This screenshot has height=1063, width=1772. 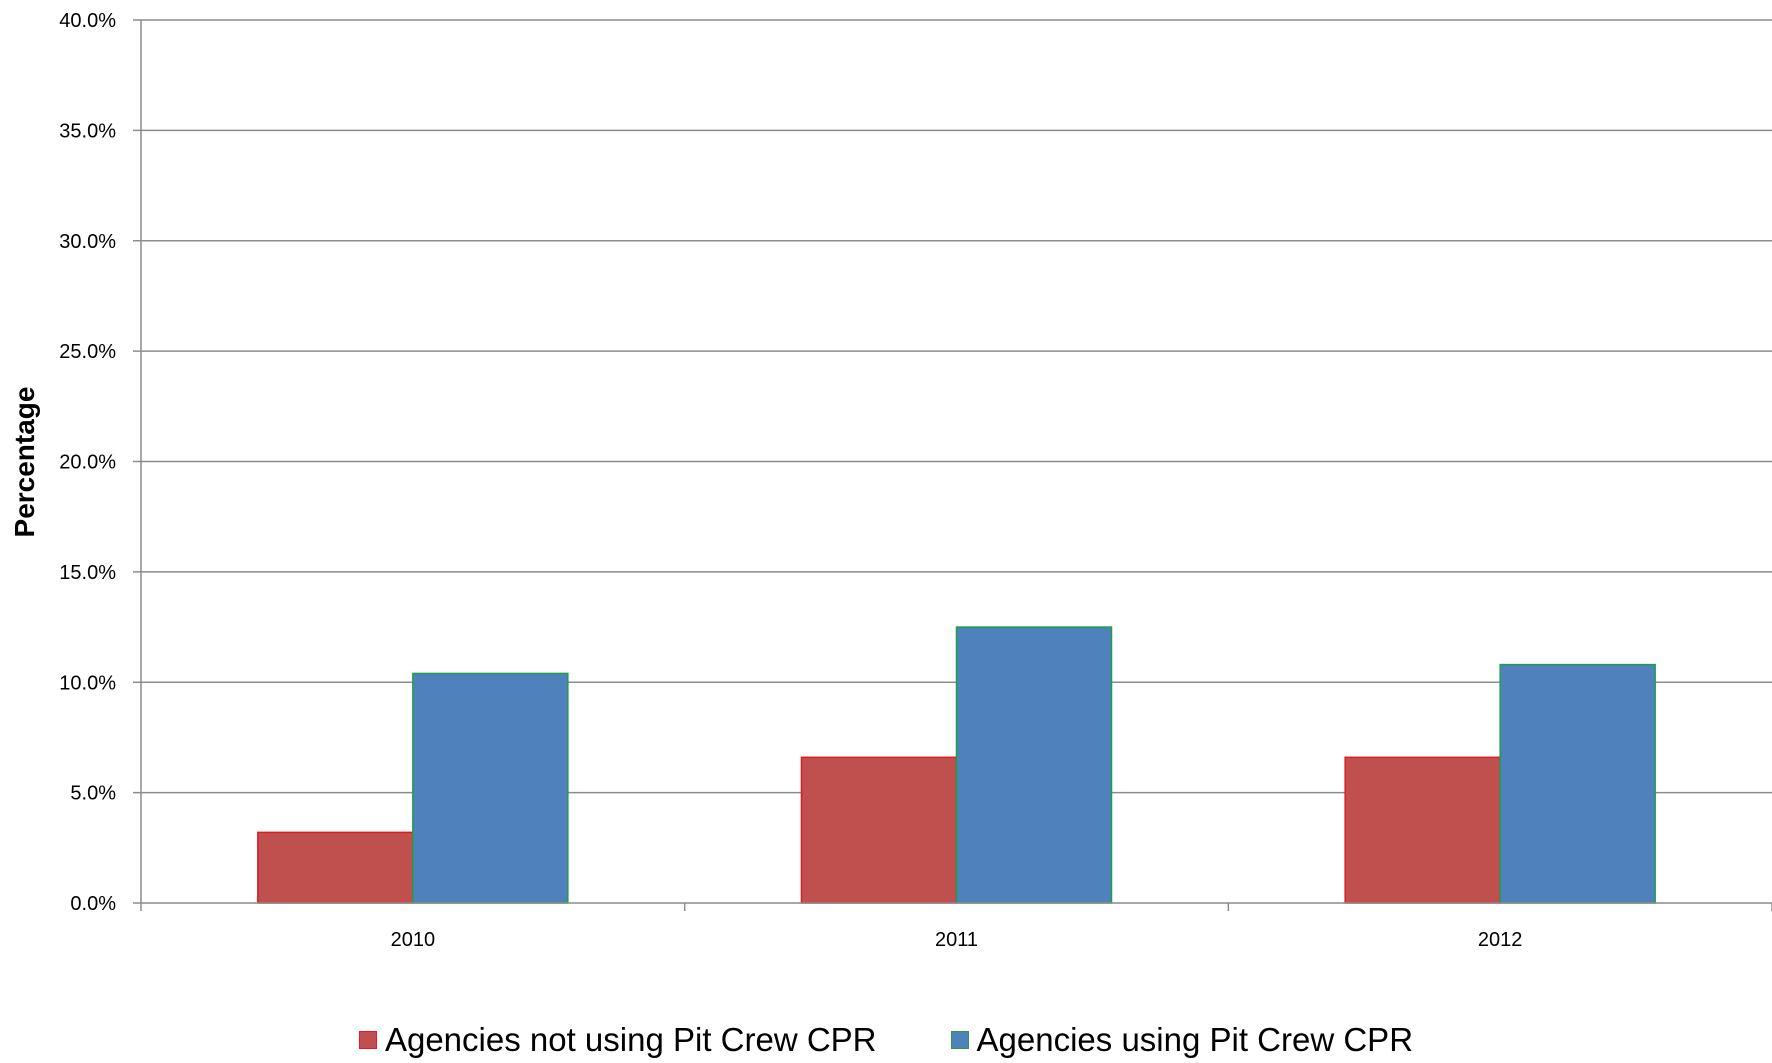 I want to click on y-tick-label: 40.0%, so click(x=87, y=21).